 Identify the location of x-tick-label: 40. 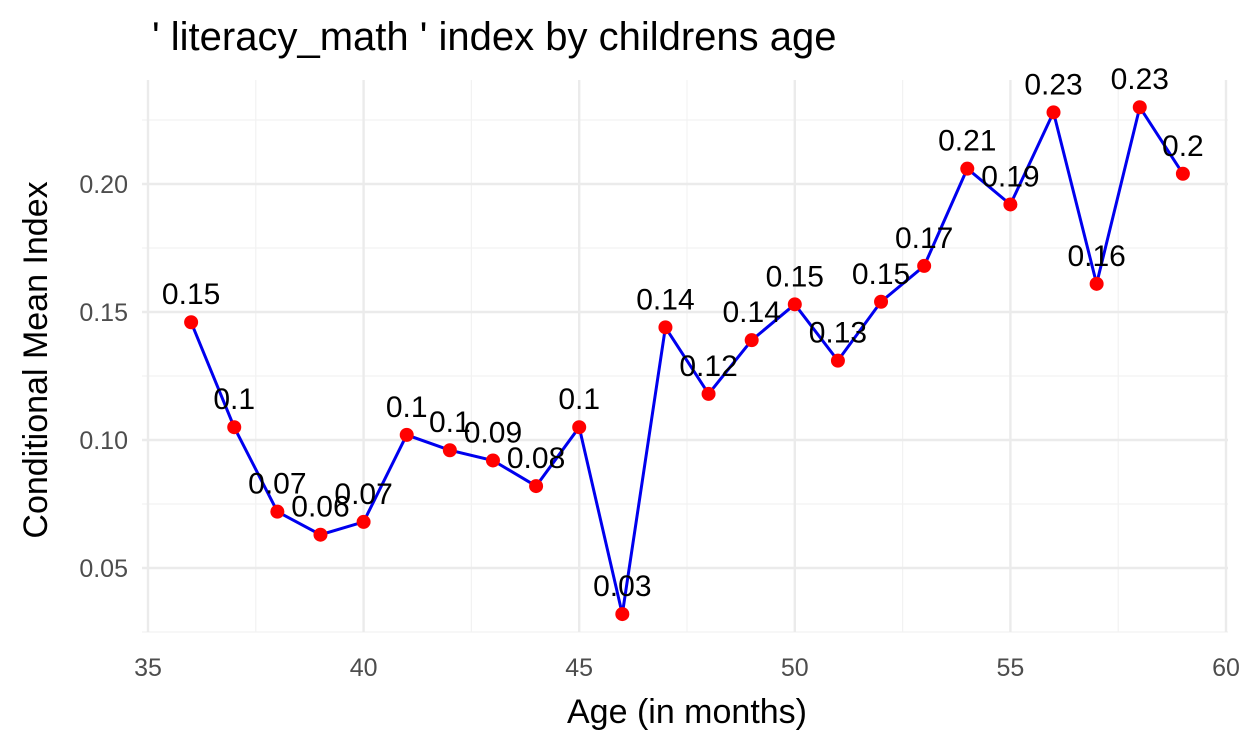
(364, 668).